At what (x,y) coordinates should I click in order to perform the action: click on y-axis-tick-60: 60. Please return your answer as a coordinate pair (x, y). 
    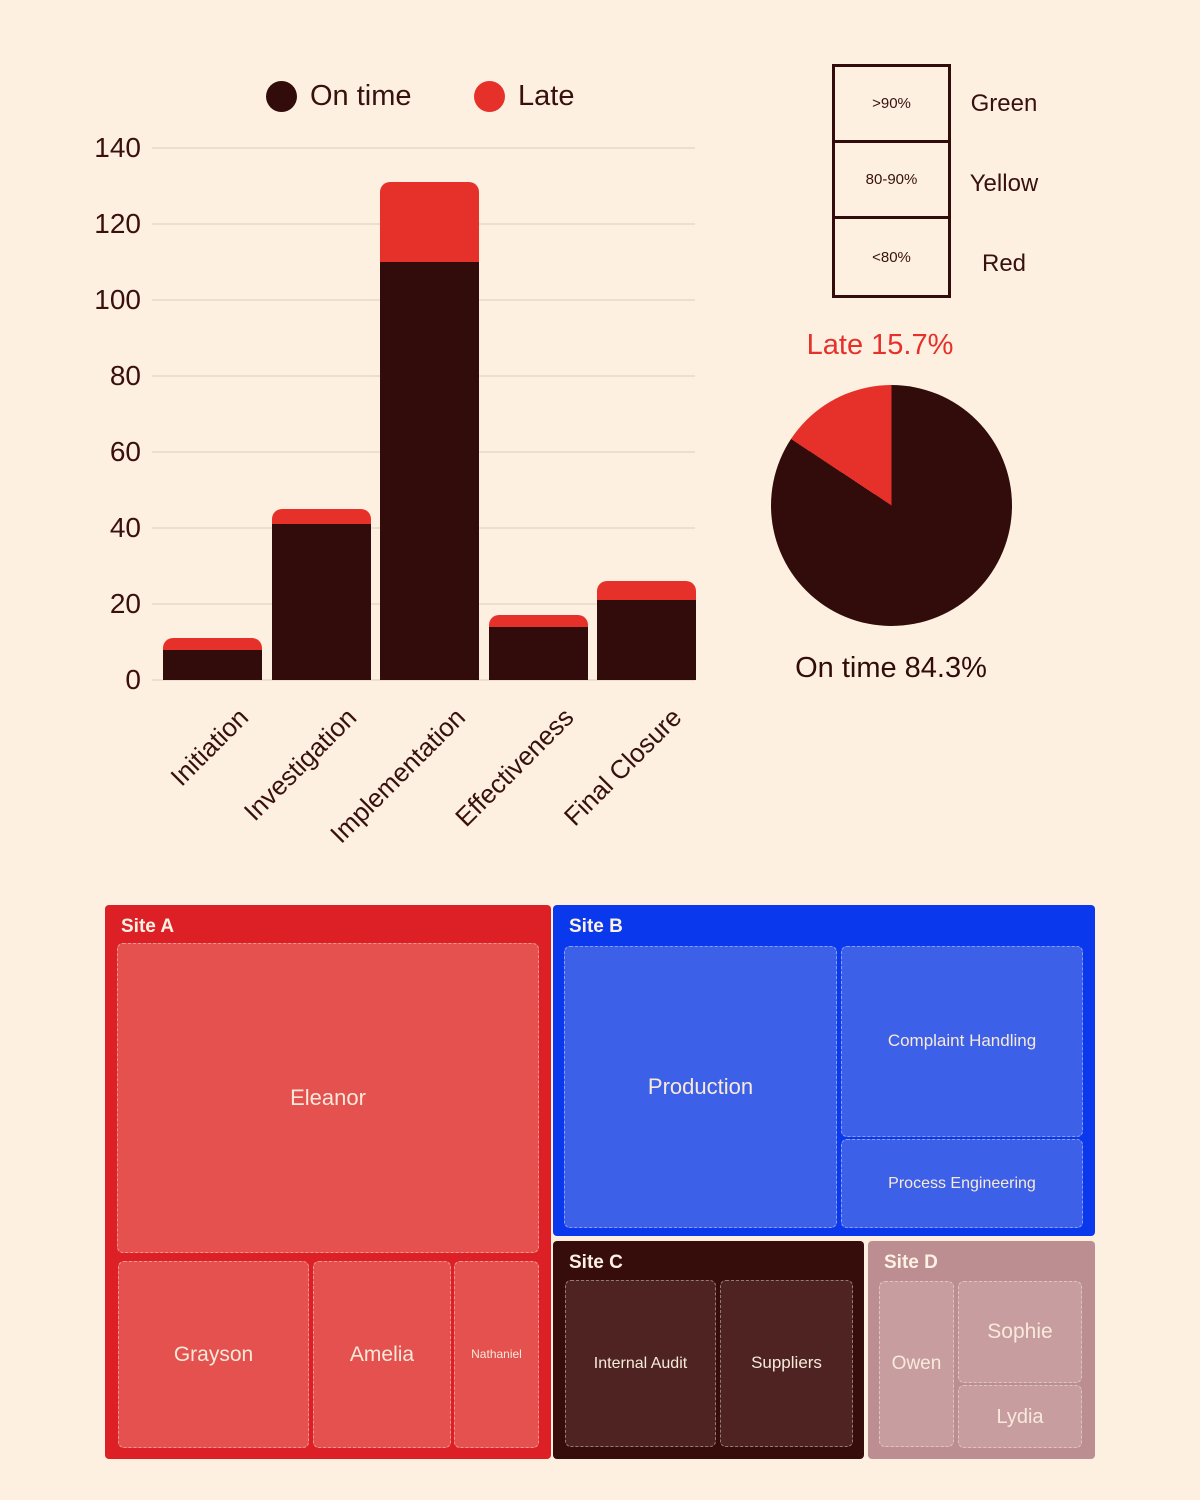
    Looking at the image, I should click on (125, 451).